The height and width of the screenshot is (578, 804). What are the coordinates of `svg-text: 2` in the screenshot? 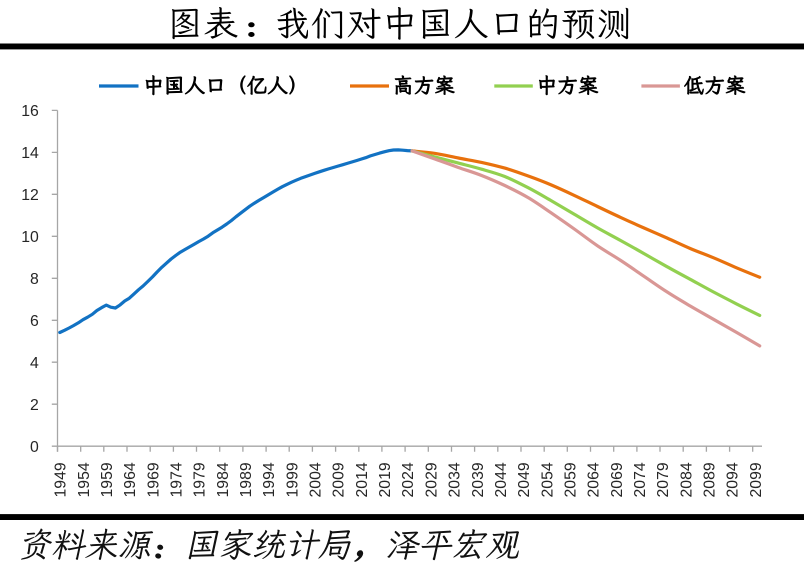 It's located at (34, 405).